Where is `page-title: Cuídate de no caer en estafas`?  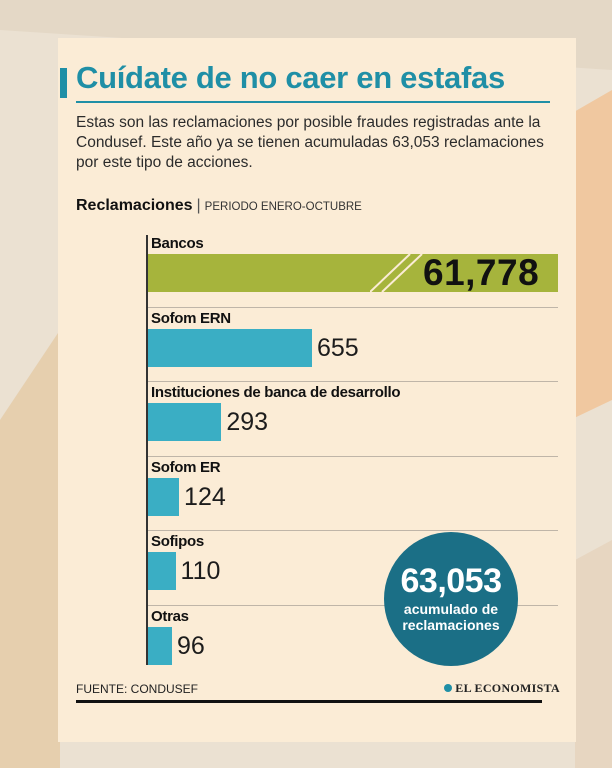
page-title: Cuídate de no caer en estafas is located at coordinates (290, 77).